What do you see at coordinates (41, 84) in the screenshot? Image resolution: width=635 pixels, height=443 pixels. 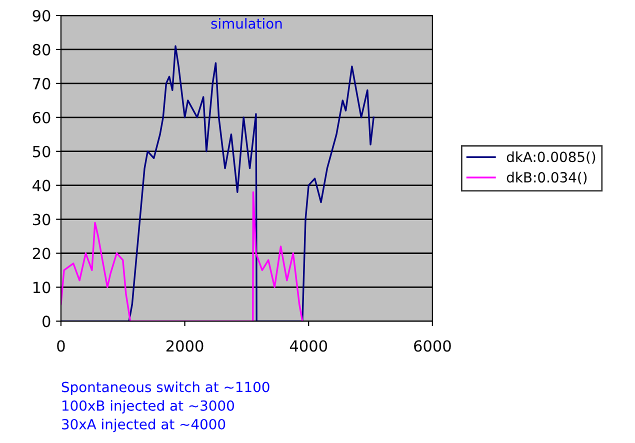 I see `y-tick-label: 70` at bounding box center [41, 84].